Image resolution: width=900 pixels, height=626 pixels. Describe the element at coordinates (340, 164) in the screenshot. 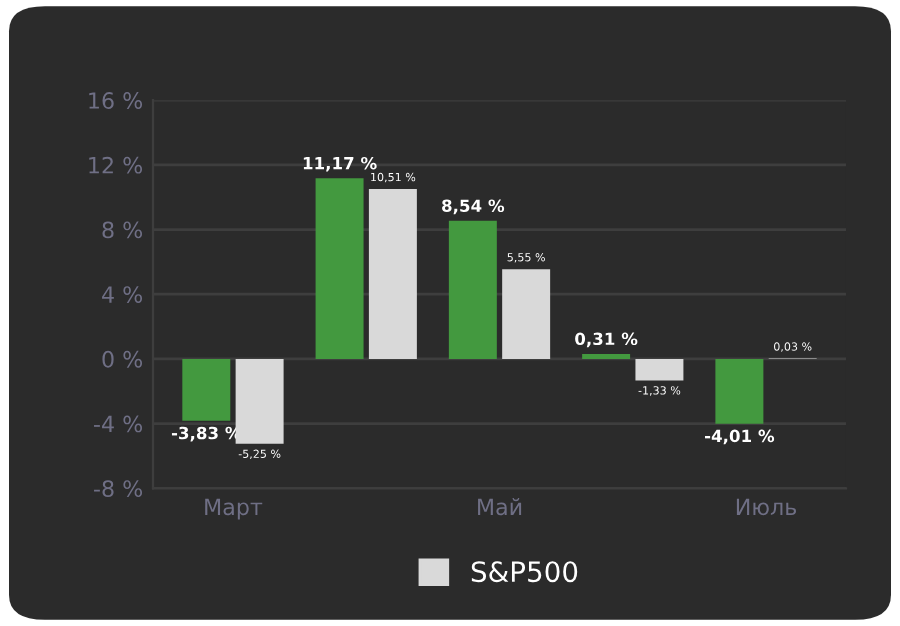

I see `data-label: 11,17 %` at that location.